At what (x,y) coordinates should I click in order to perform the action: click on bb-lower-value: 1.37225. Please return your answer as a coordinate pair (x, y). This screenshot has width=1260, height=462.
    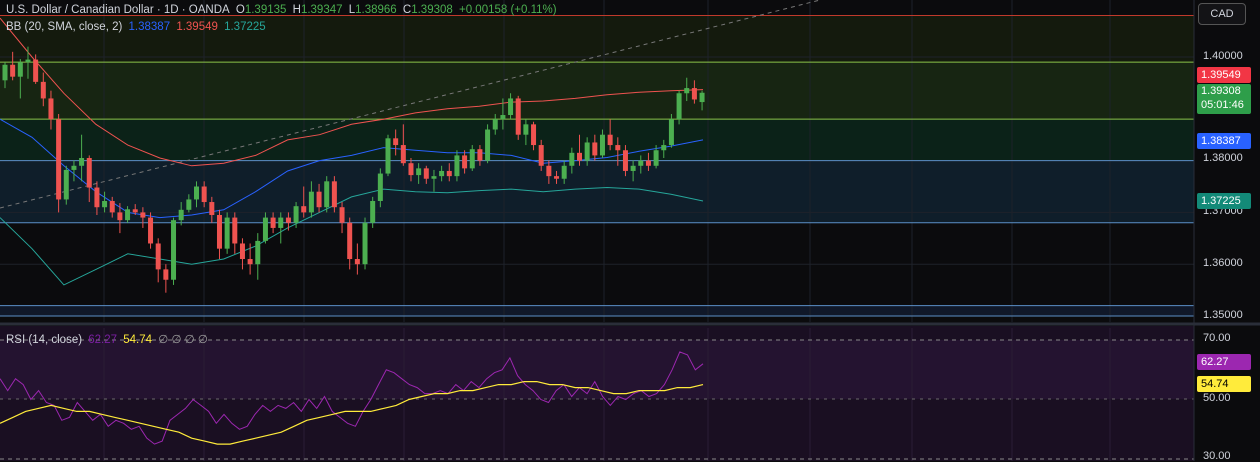
    Looking at the image, I should click on (245, 27).